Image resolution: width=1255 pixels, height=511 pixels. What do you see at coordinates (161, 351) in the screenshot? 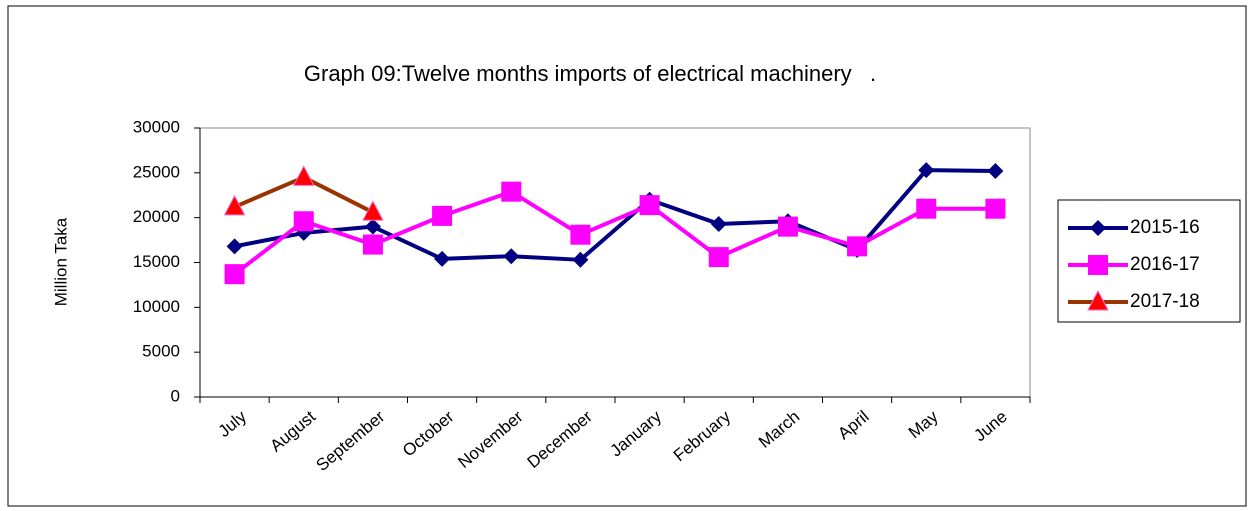
I see `y-tick-label: 5000` at bounding box center [161, 351].